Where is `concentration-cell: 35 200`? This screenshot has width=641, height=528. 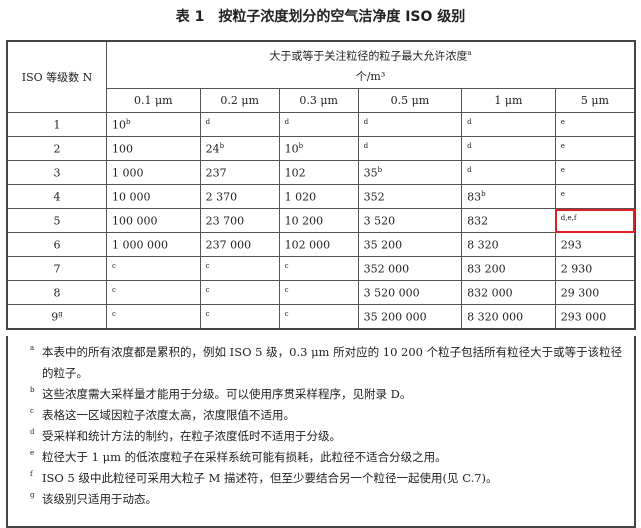 concentration-cell: 35 200 is located at coordinates (410, 244).